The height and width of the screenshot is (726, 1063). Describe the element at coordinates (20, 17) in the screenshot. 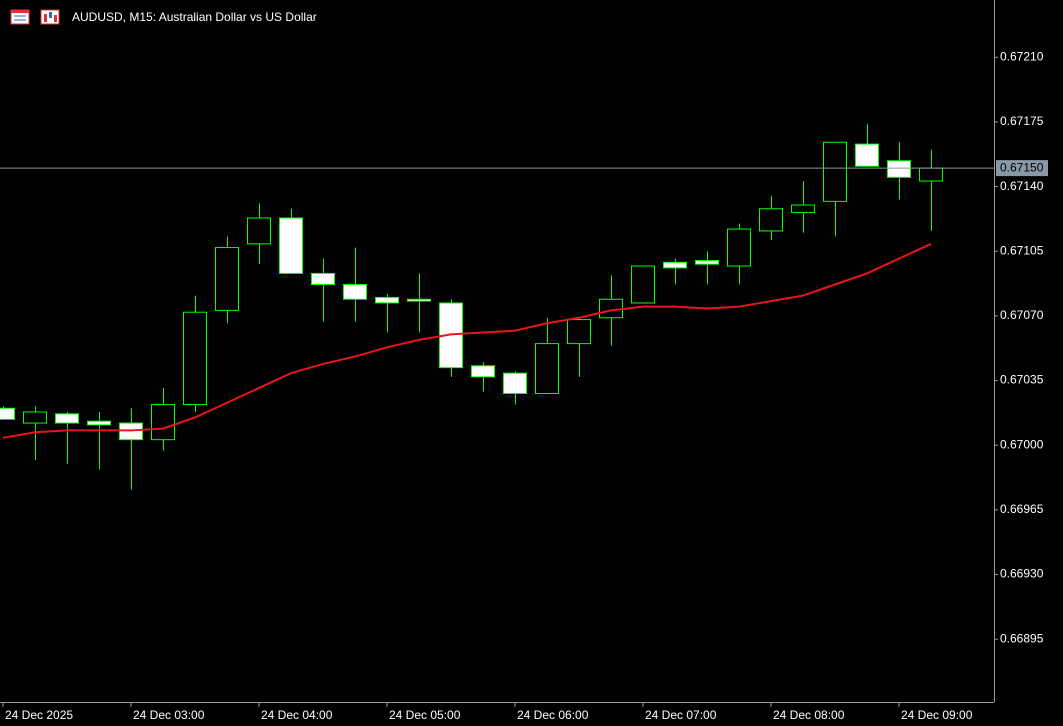

I see `menu-icon` at that location.